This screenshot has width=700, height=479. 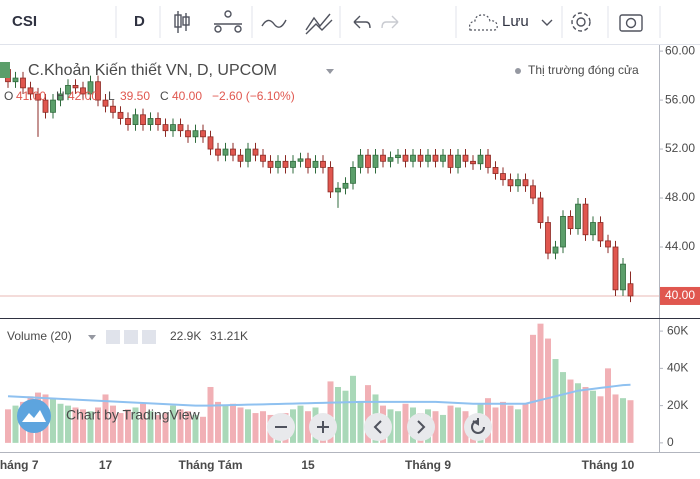 What do you see at coordinates (210, 465) in the screenshot?
I see `x-tick-label: Tháng Tám` at bounding box center [210, 465].